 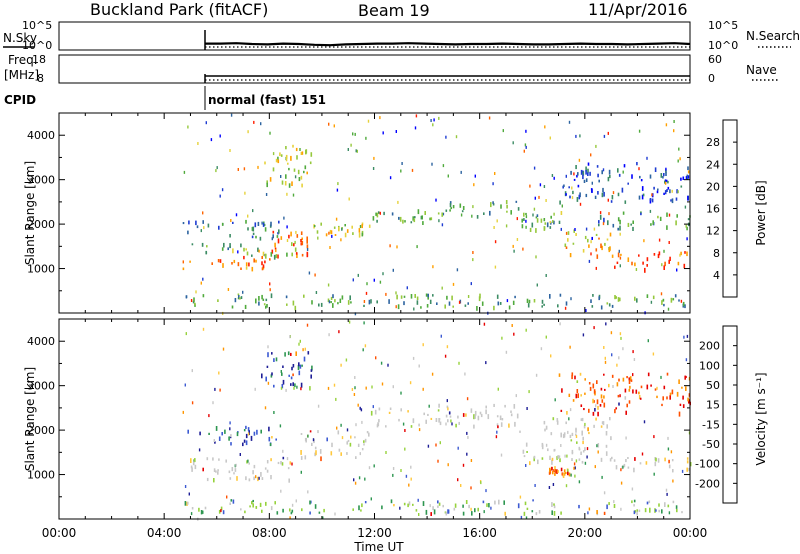 I want to click on noise-sky-label: N.Sky, so click(x=20, y=38).